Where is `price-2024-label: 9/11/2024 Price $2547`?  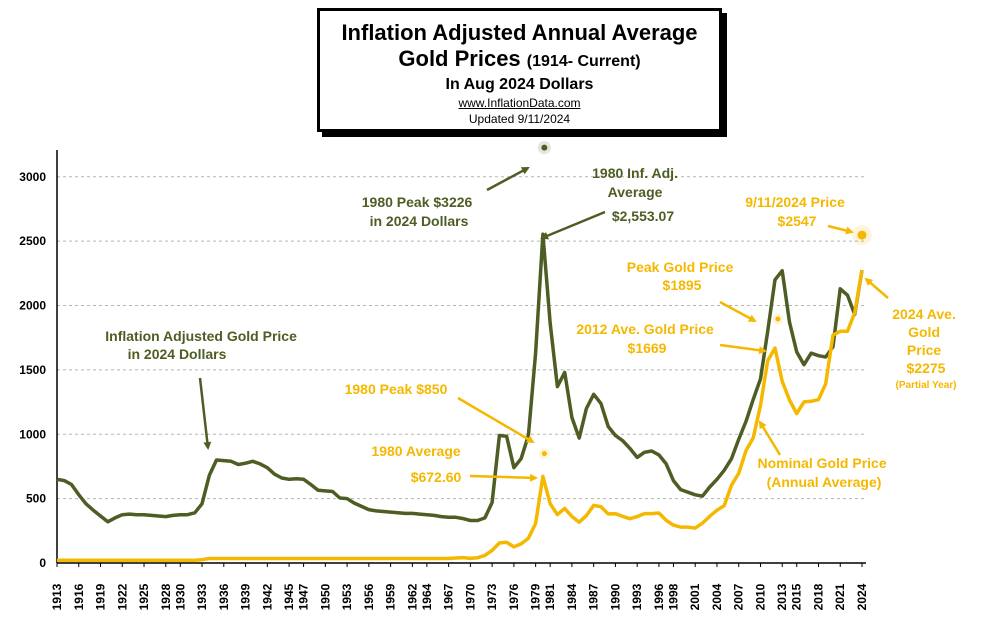
price-2024-label: 9/11/2024 Price $2547 is located at coordinates (797, 211).